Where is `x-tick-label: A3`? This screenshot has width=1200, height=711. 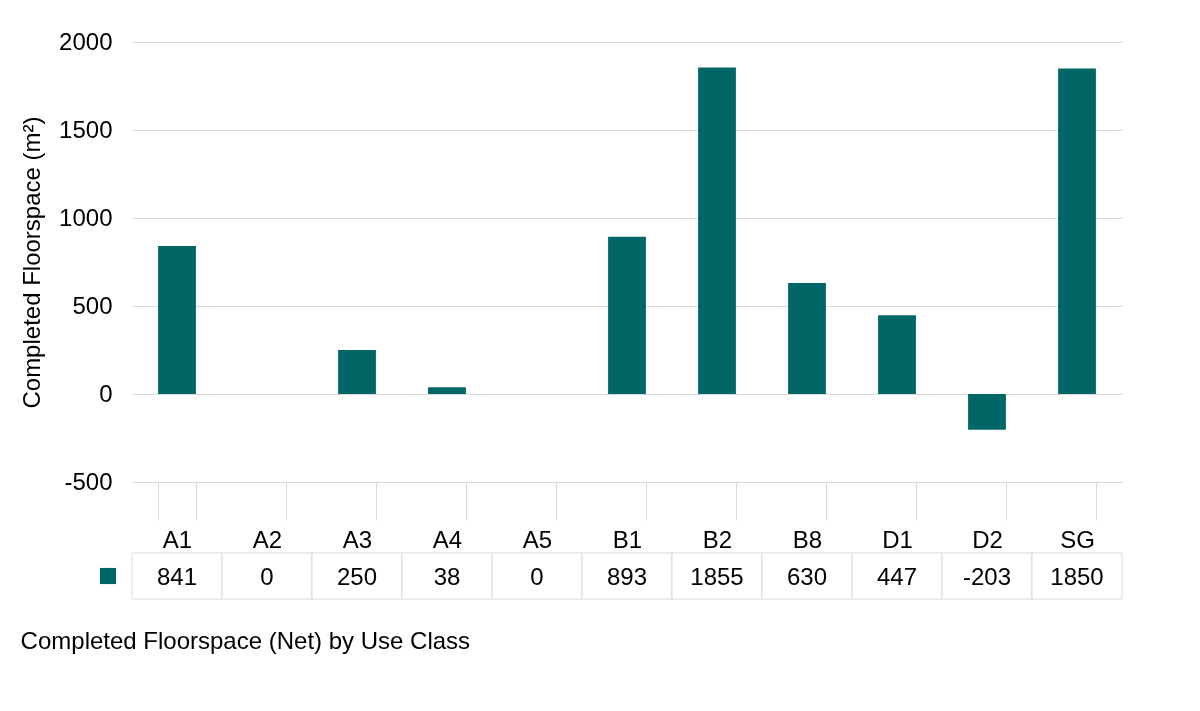 x-tick-label: A3 is located at coordinates (357, 539).